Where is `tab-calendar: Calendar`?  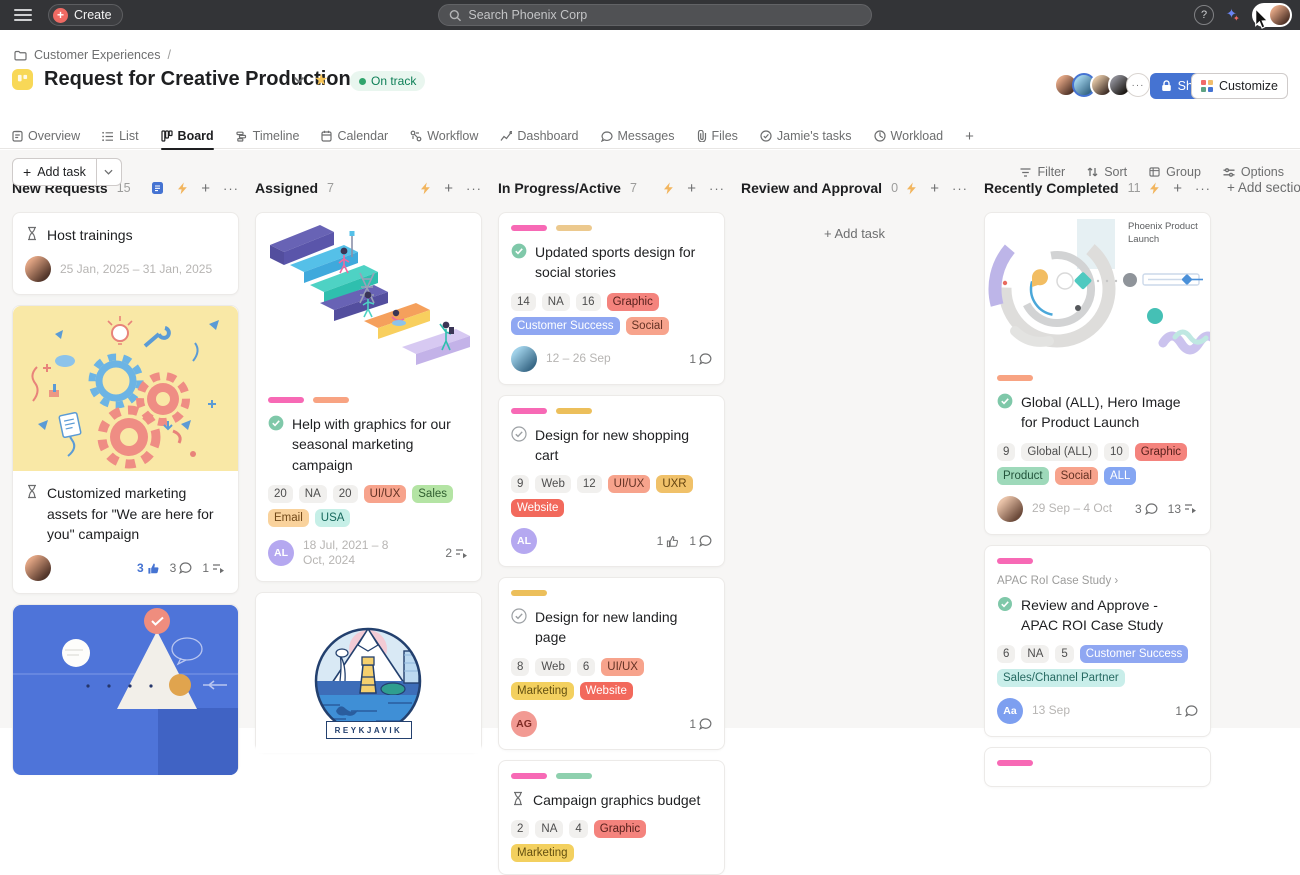 tab-calendar: Calendar is located at coordinates (354, 136).